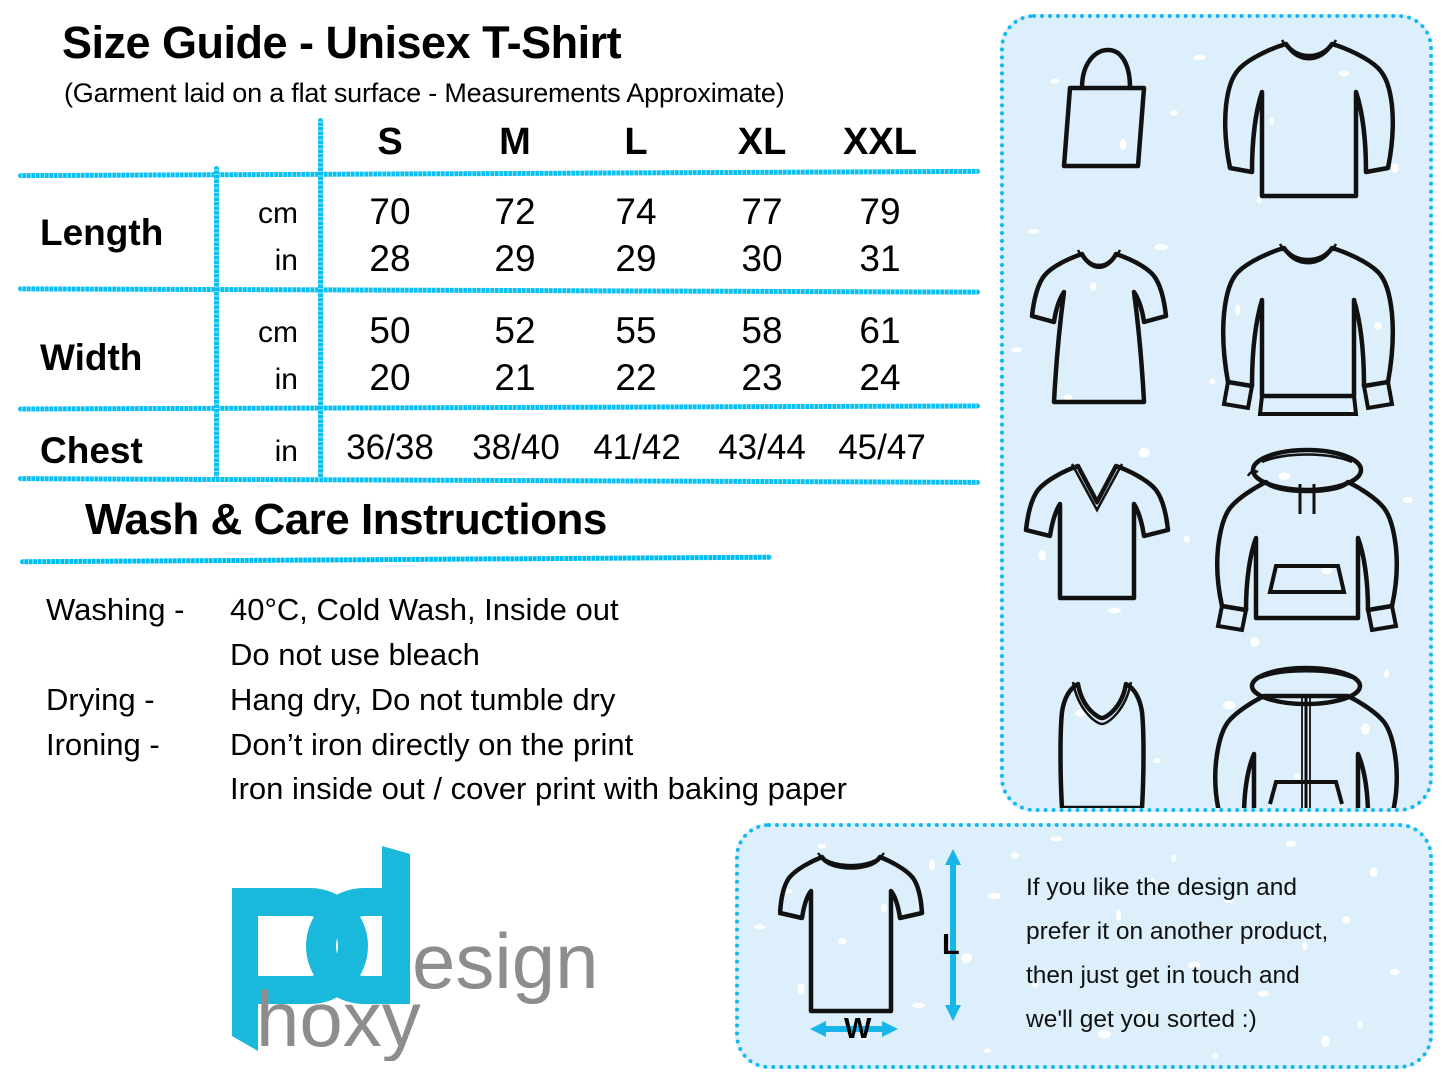  I want to click on care-label-washing: Washing -, so click(115, 609).